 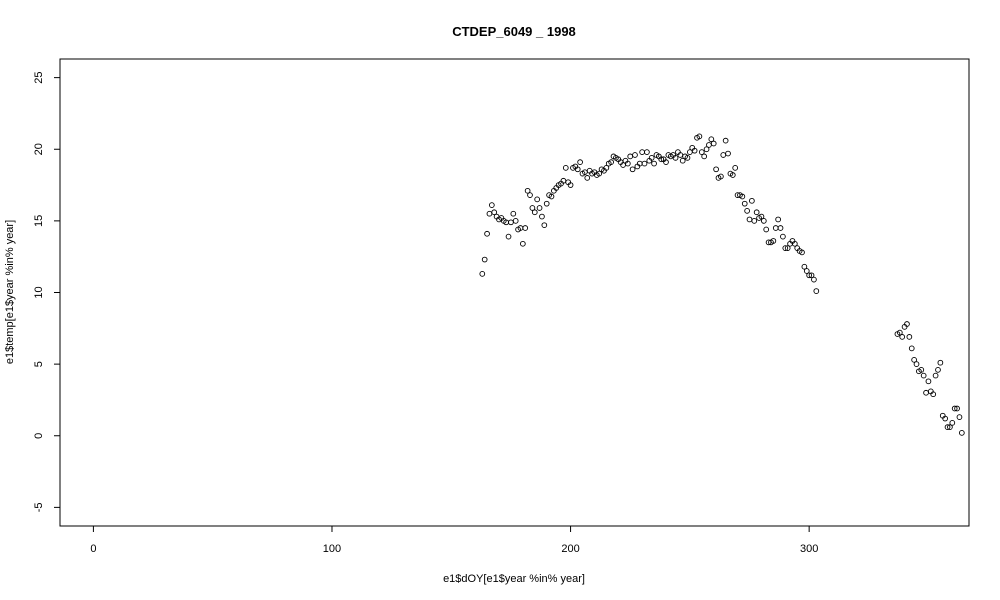 What do you see at coordinates (47, 291) in the screenshot?
I see `y-axis: -5 0 5 10 15 20 25` at bounding box center [47, 291].